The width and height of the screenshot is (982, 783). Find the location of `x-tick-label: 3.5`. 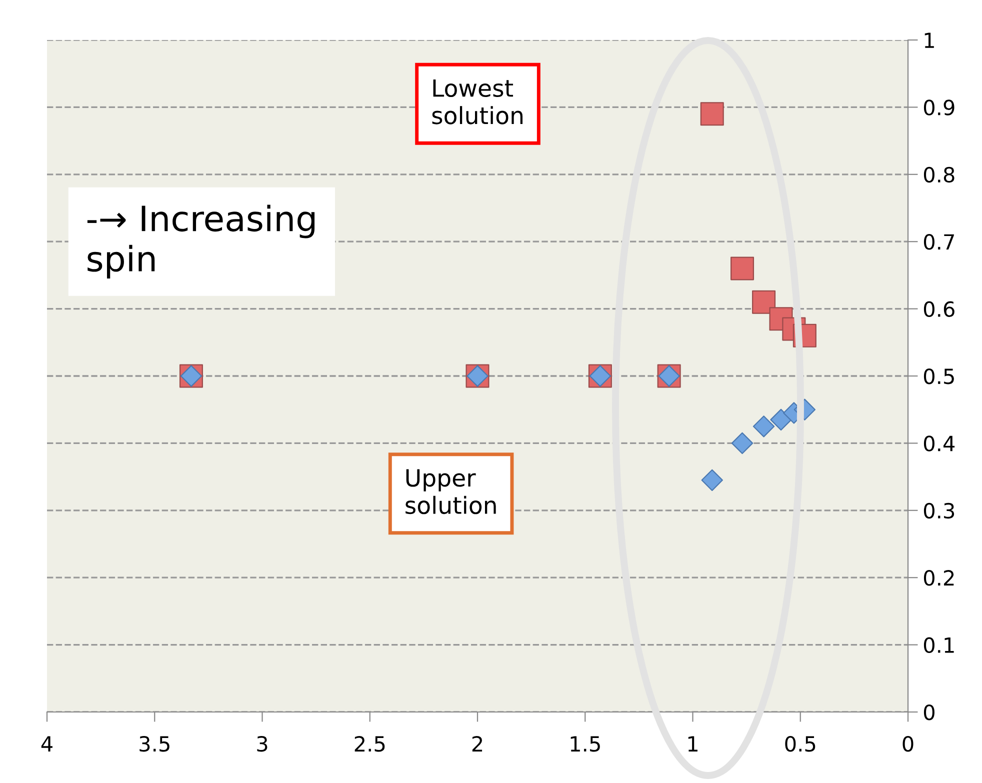

x-tick-label: 3.5 is located at coordinates (155, 744).